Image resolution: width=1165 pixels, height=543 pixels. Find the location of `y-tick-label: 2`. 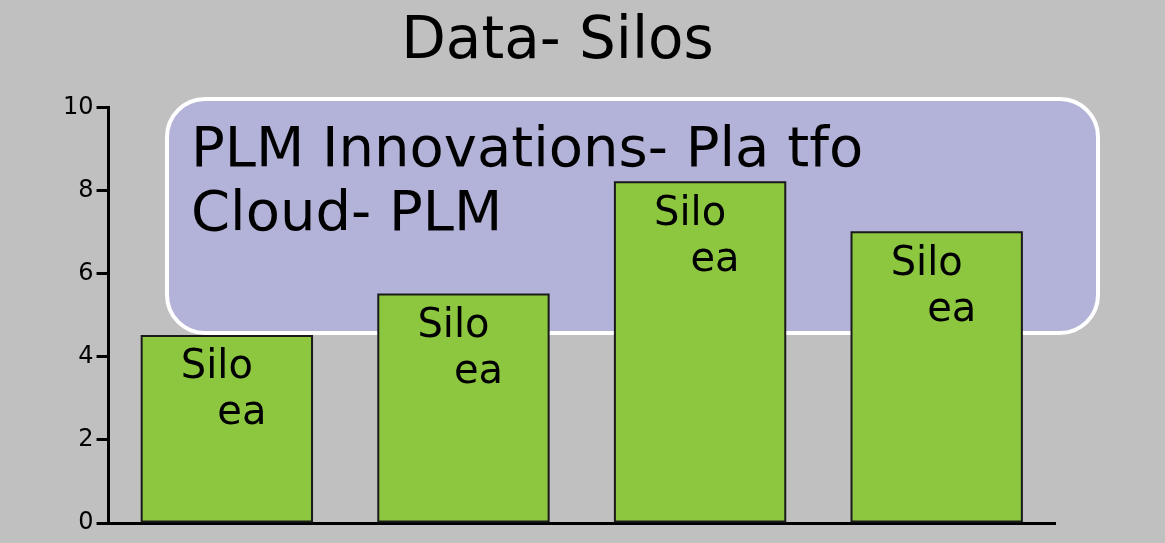

y-tick-label: 2 is located at coordinates (86, 438).